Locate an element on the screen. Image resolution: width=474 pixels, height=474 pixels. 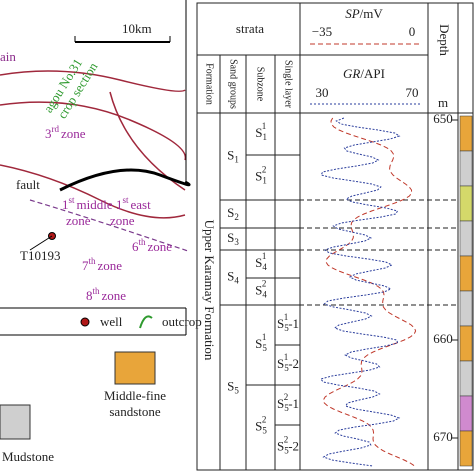
subzone: S12 is located at coordinates (261, 175).